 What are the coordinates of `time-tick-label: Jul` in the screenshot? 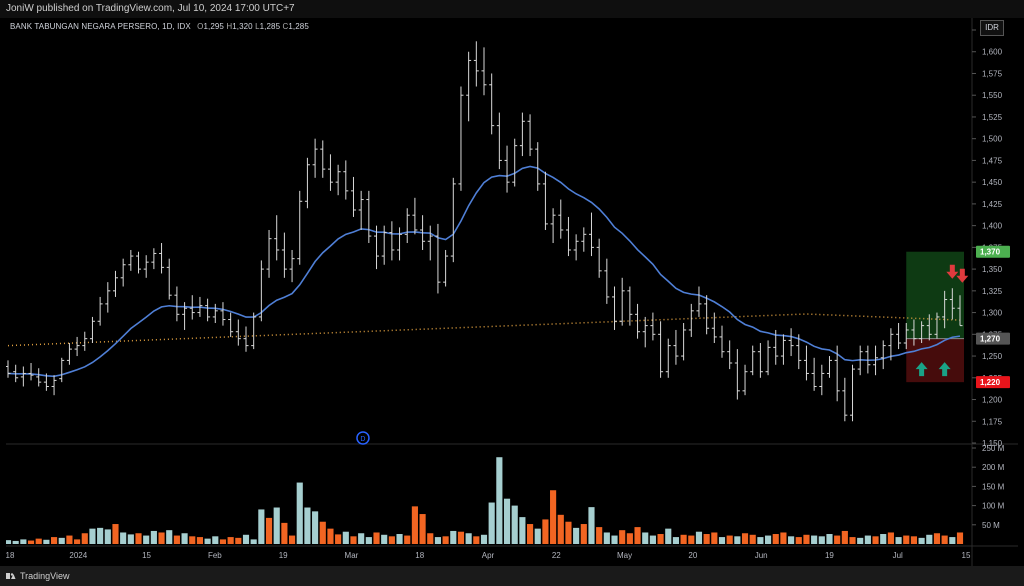 It's located at (898, 555).